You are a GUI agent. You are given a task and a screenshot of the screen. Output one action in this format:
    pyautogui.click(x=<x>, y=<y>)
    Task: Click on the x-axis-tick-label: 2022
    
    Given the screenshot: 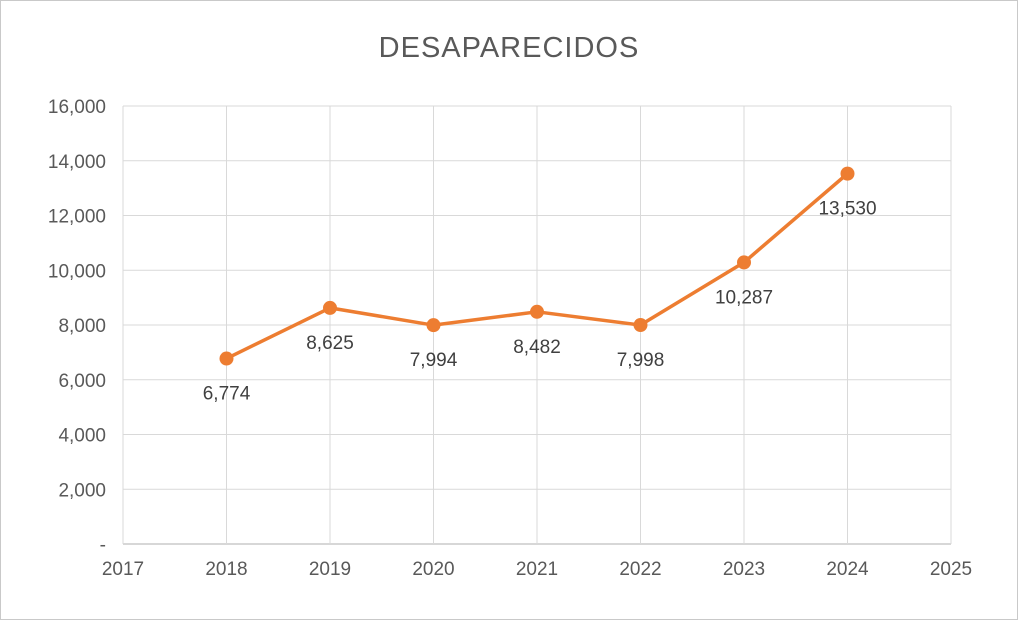 What is the action you would take?
    pyautogui.click(x=640, y=569)
    